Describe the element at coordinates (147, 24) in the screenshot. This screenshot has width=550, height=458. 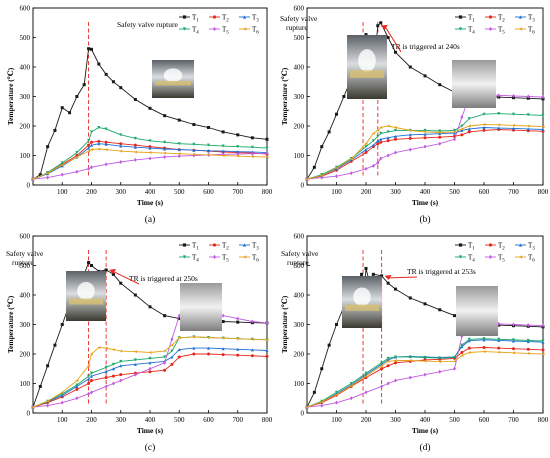
I see `annotation-safety-valve: Safety valve rupture` at that location.